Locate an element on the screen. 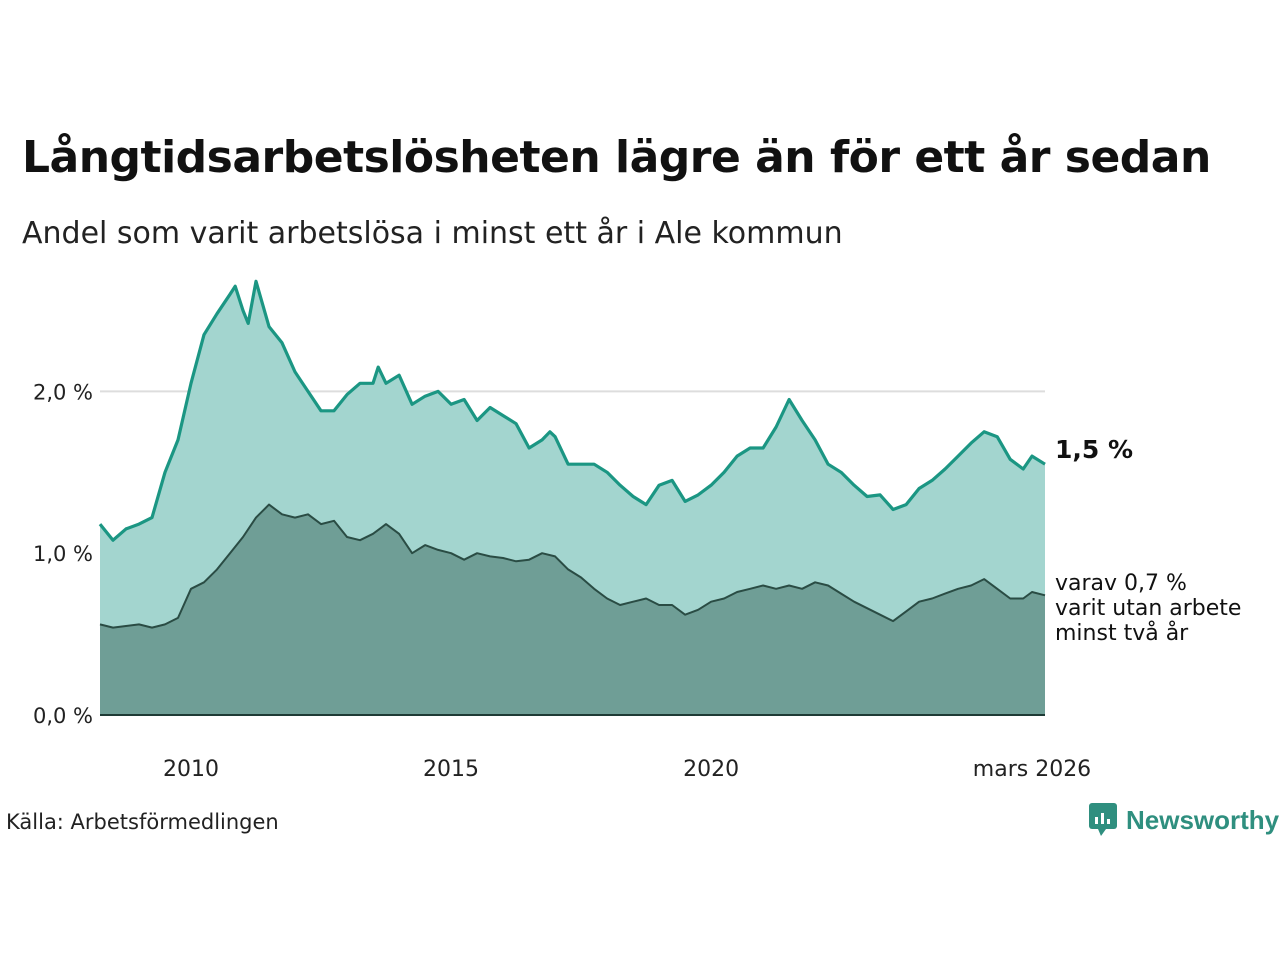 Image resolution: width=1280 pixels, height=960 pixels. newsworthy-logo-icon is located at coordinates (1103, 819).